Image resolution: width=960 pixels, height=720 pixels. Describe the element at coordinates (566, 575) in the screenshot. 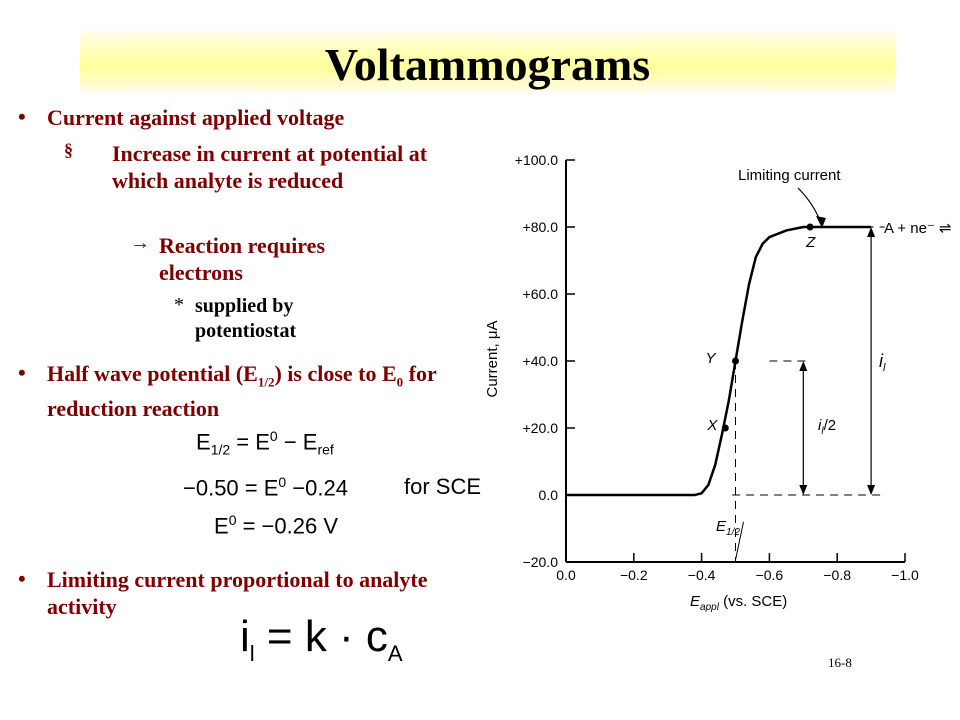

I see `x-tick-label: 0.0` at that location.